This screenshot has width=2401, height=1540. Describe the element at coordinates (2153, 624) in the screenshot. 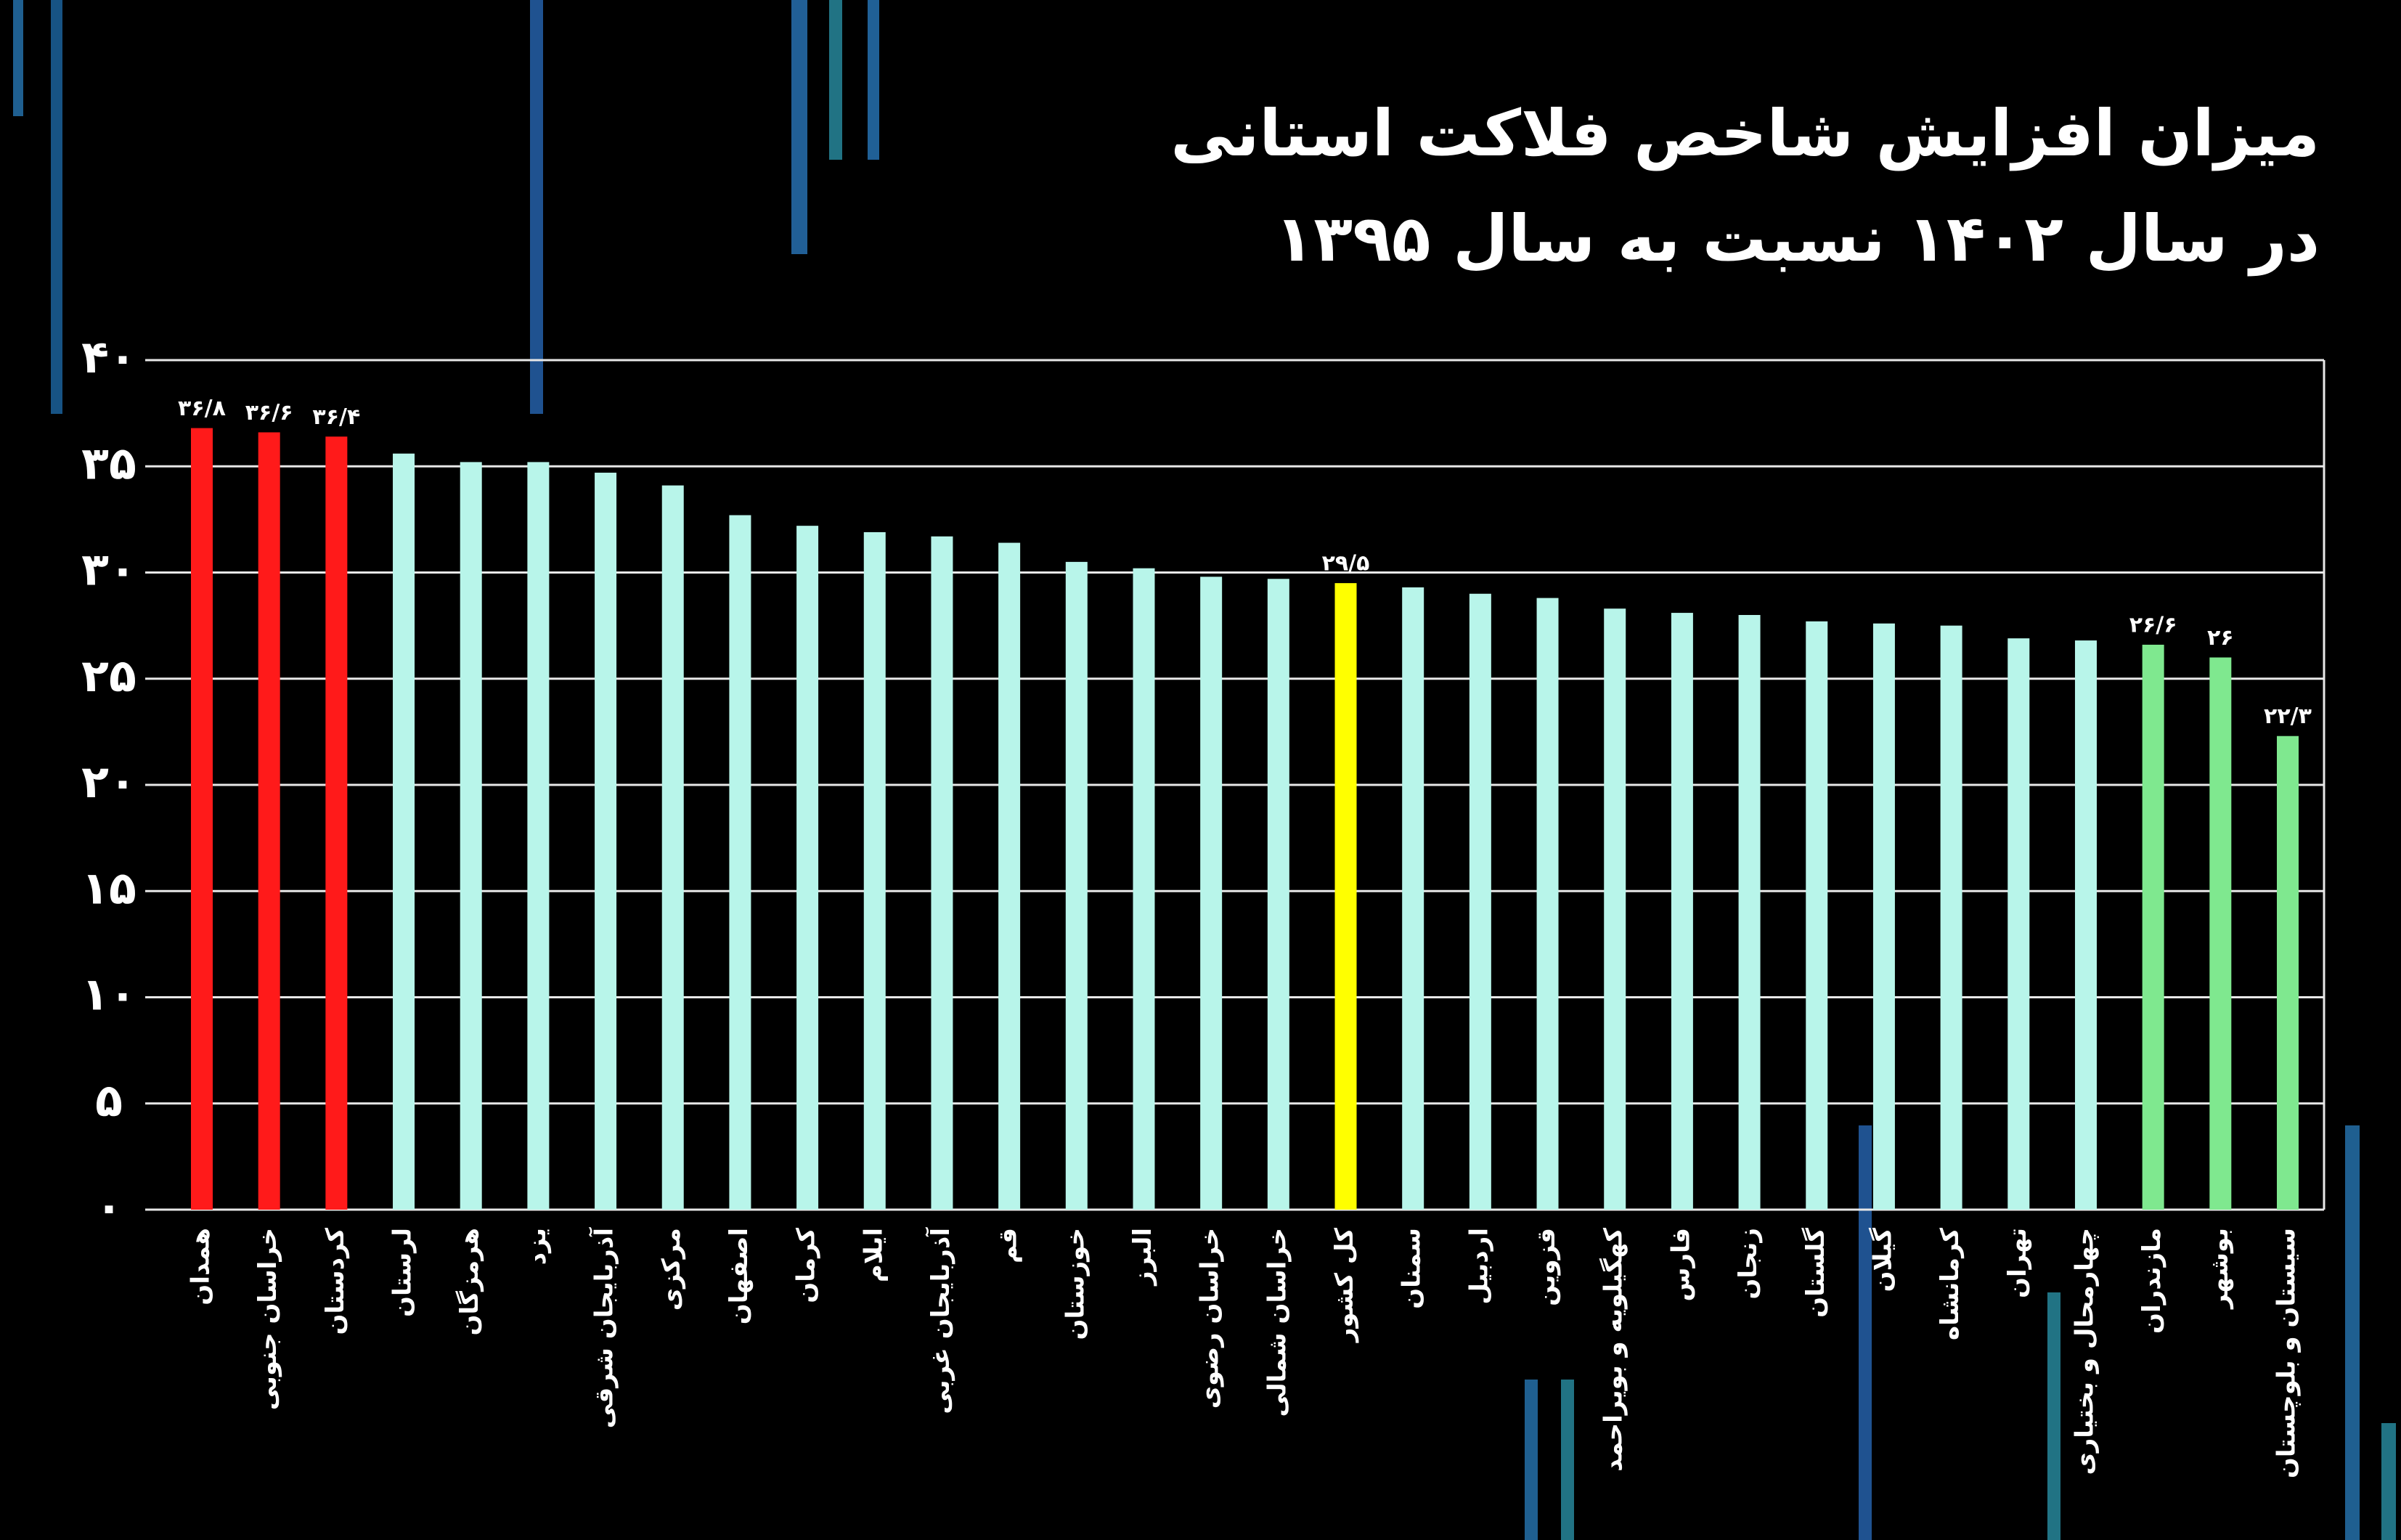

I see `value-label: ۲۶/۶` at that location.